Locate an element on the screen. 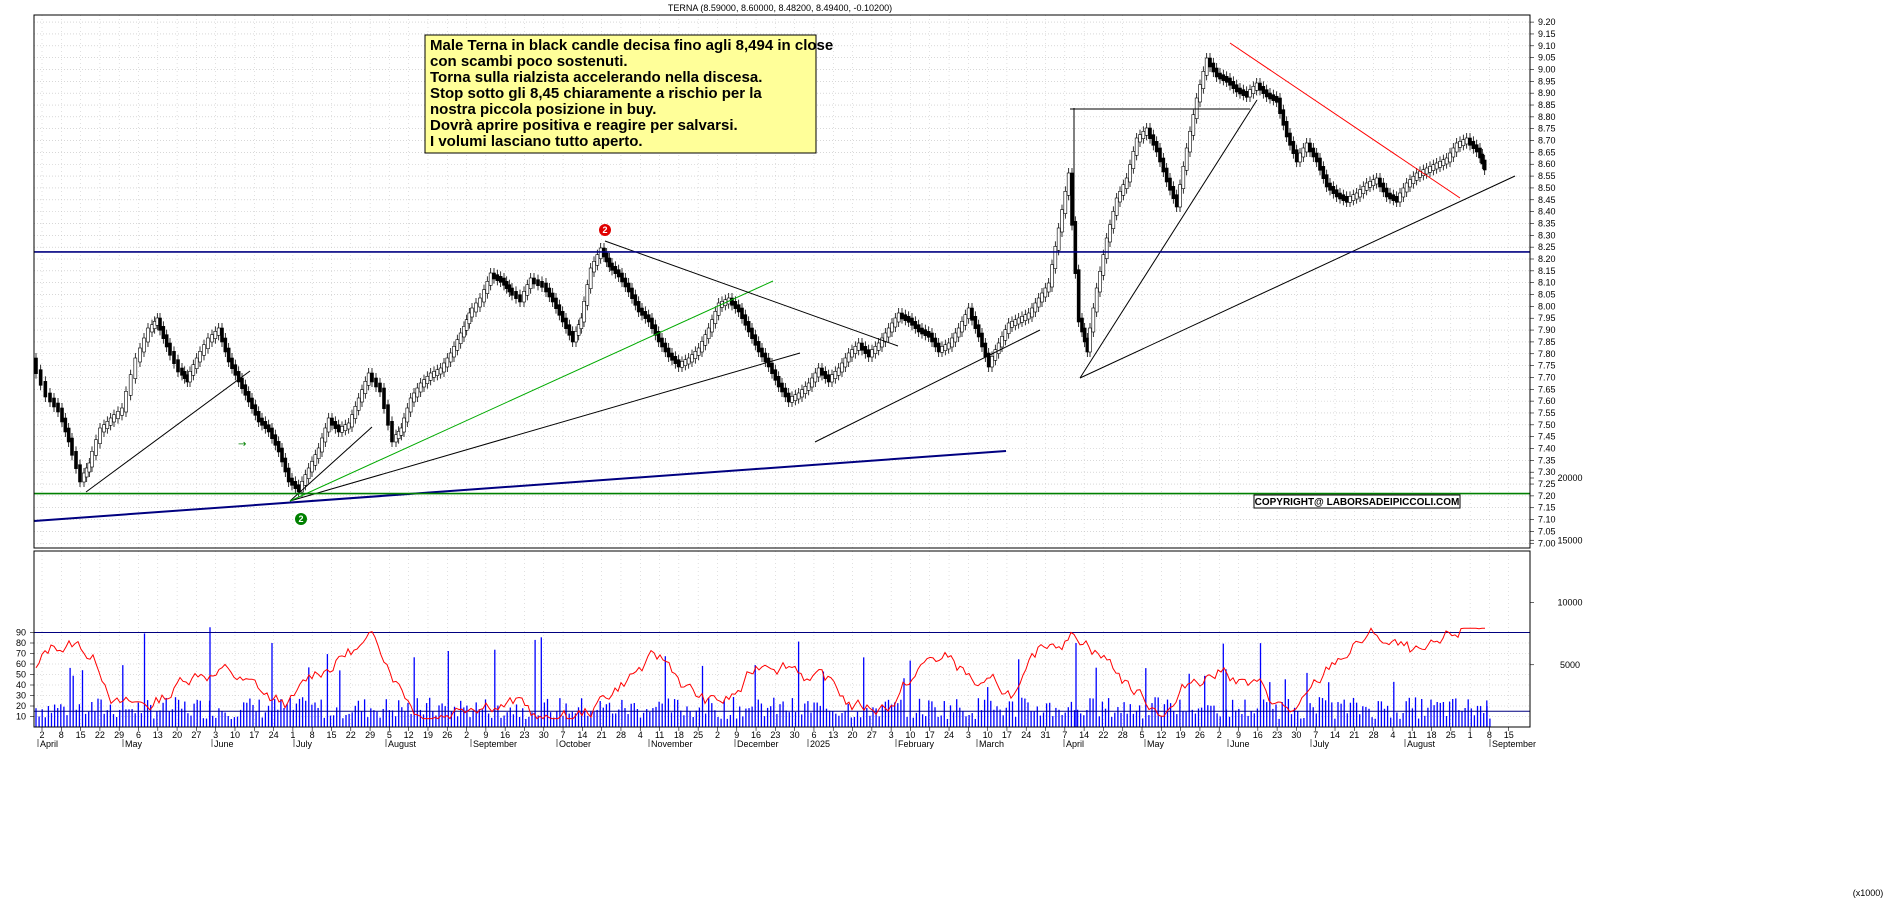 The image size is (1890, 902). price-tick-label: 8.85 is located at coordinates (1547, 105).